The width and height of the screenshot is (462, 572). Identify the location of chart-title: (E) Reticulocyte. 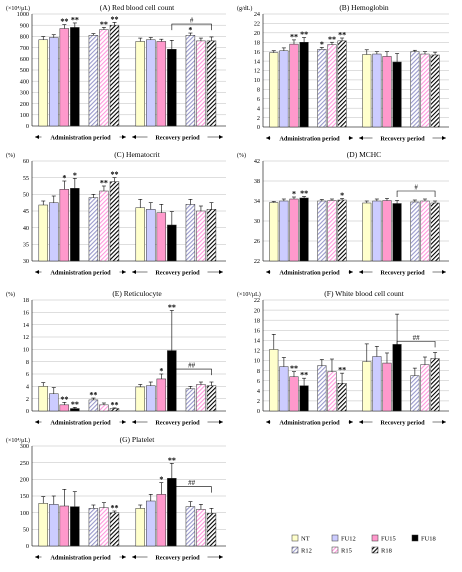
(137, 293).